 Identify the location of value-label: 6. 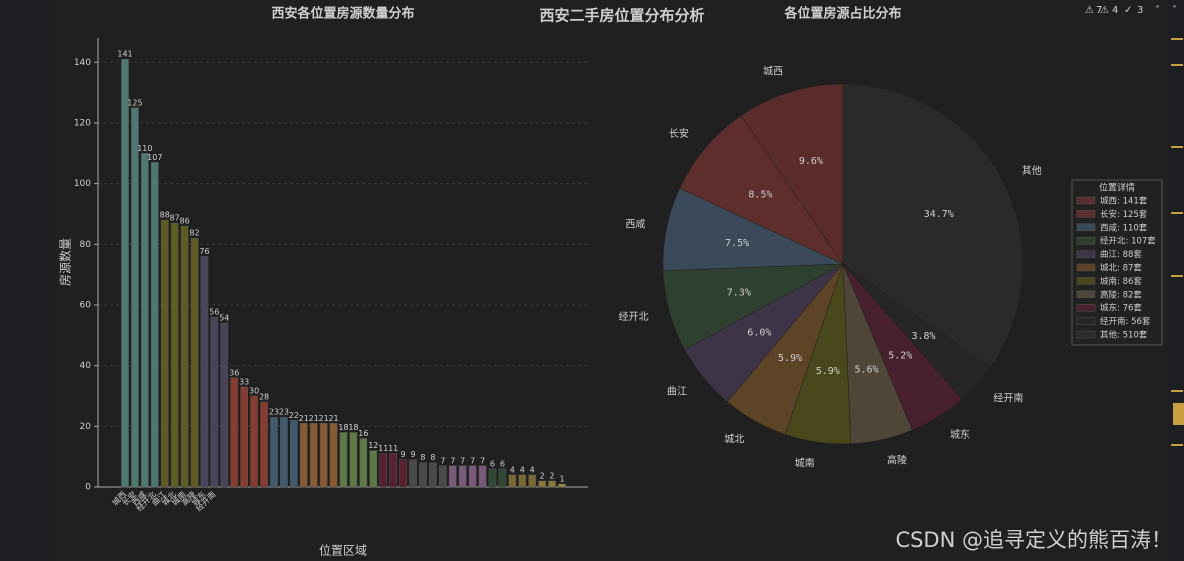
(502, 463).